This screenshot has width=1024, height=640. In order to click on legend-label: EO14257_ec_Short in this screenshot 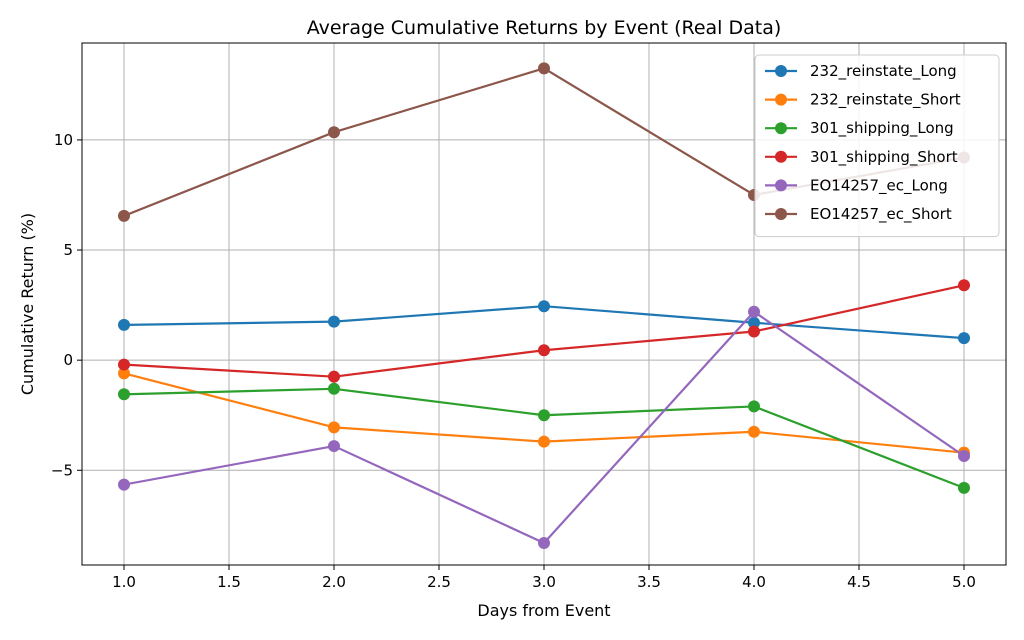, I will do `click(881, 214)`.